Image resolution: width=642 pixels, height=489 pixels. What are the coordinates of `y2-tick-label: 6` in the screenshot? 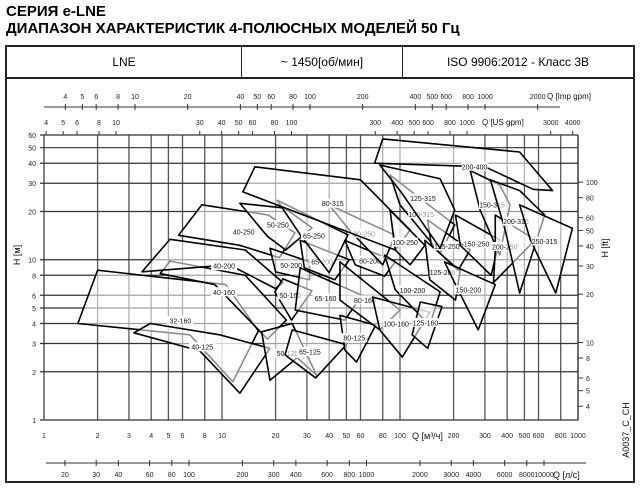 It's located at (588, 379).